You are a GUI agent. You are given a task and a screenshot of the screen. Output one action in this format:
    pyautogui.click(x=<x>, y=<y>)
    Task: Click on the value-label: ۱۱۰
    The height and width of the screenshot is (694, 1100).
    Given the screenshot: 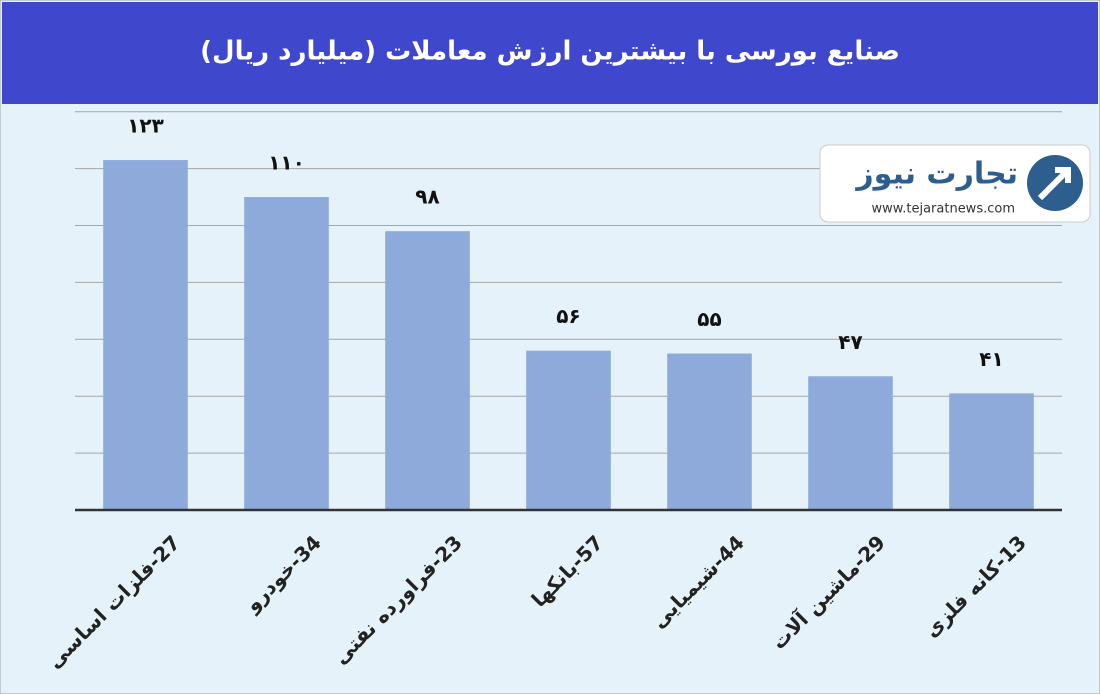 What is the action you would take?
    pyautogui.click(x=286, y=163)
    